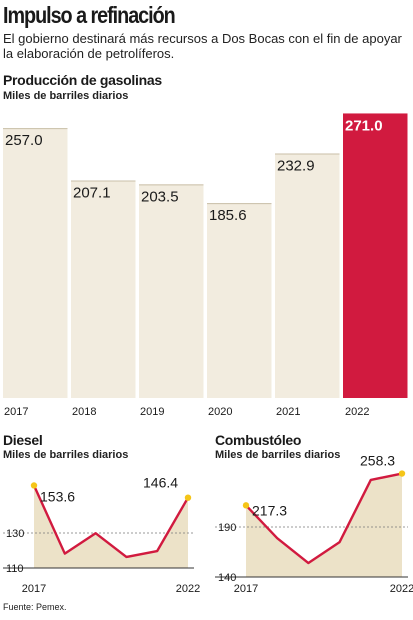 The height and width of the screenshot is (620, 413). I want to click on y-tick-label: 130, so click(15, 534).